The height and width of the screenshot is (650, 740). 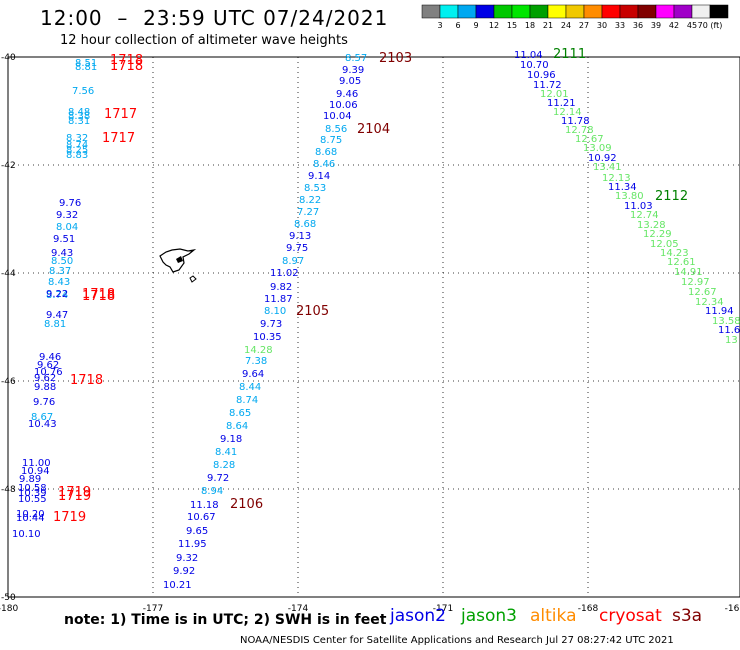 I want to click on lon-tick-label: -177, so click(x=153, y=609).